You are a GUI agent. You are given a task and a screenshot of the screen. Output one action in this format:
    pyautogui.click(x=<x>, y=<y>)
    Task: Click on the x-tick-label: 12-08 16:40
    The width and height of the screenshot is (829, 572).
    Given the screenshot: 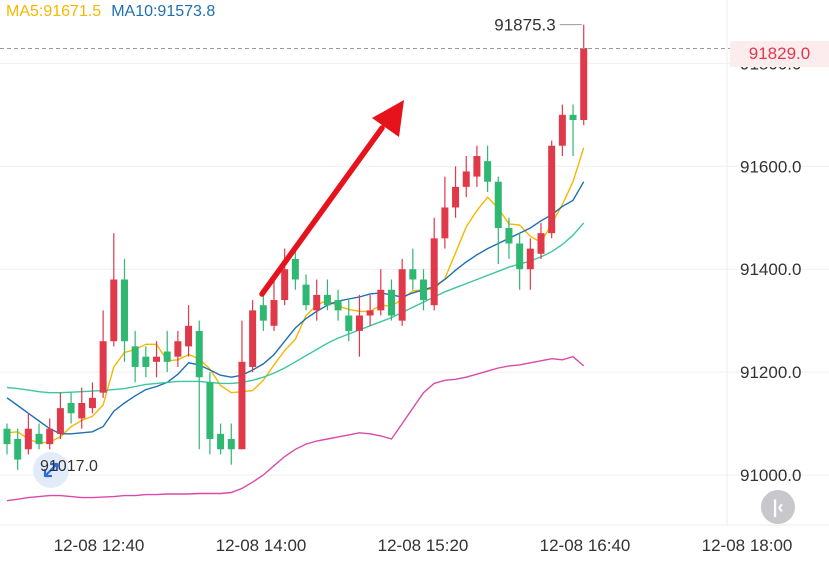 What is the action you would take?
    pyautogui.click(x=585, y=545)
    